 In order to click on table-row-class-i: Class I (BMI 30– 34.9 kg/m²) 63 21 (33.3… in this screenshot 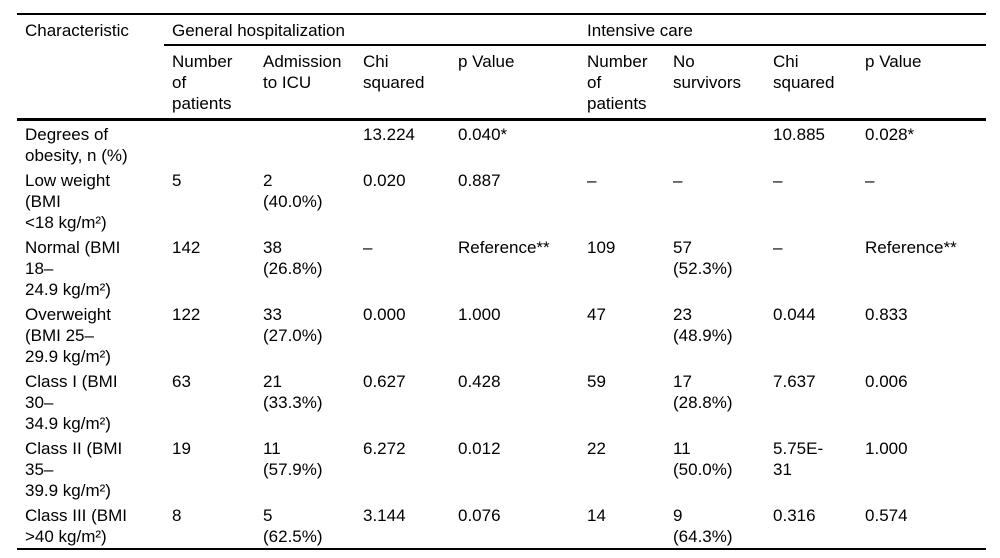, I will do `click(501, 401)`.